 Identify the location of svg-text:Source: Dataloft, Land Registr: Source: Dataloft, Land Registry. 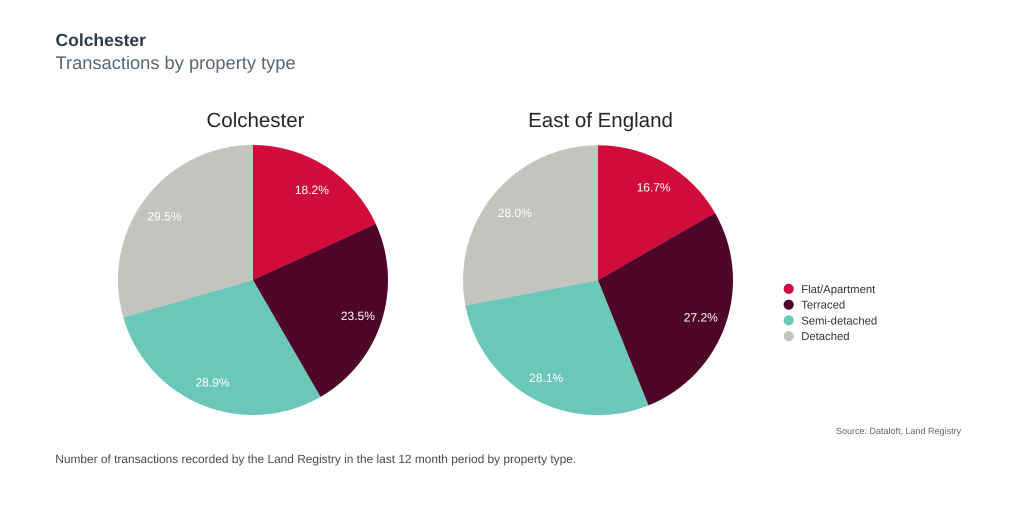
(899, 431).